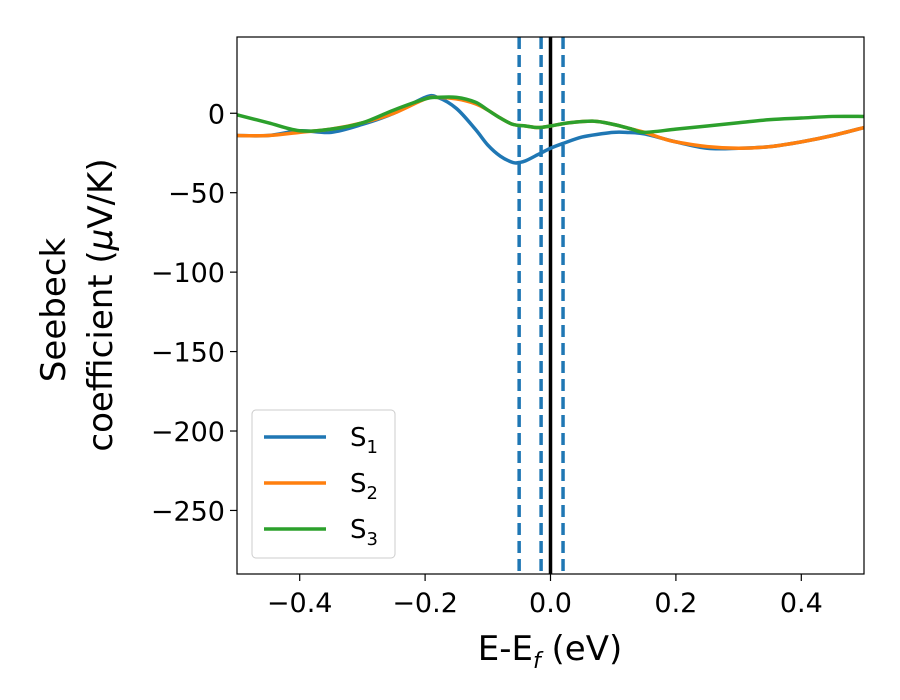  What do you see at coordinates (425, 603) in the screenshot?
I see `x-tick-label: −0.2` at bounding box center [425, 603].